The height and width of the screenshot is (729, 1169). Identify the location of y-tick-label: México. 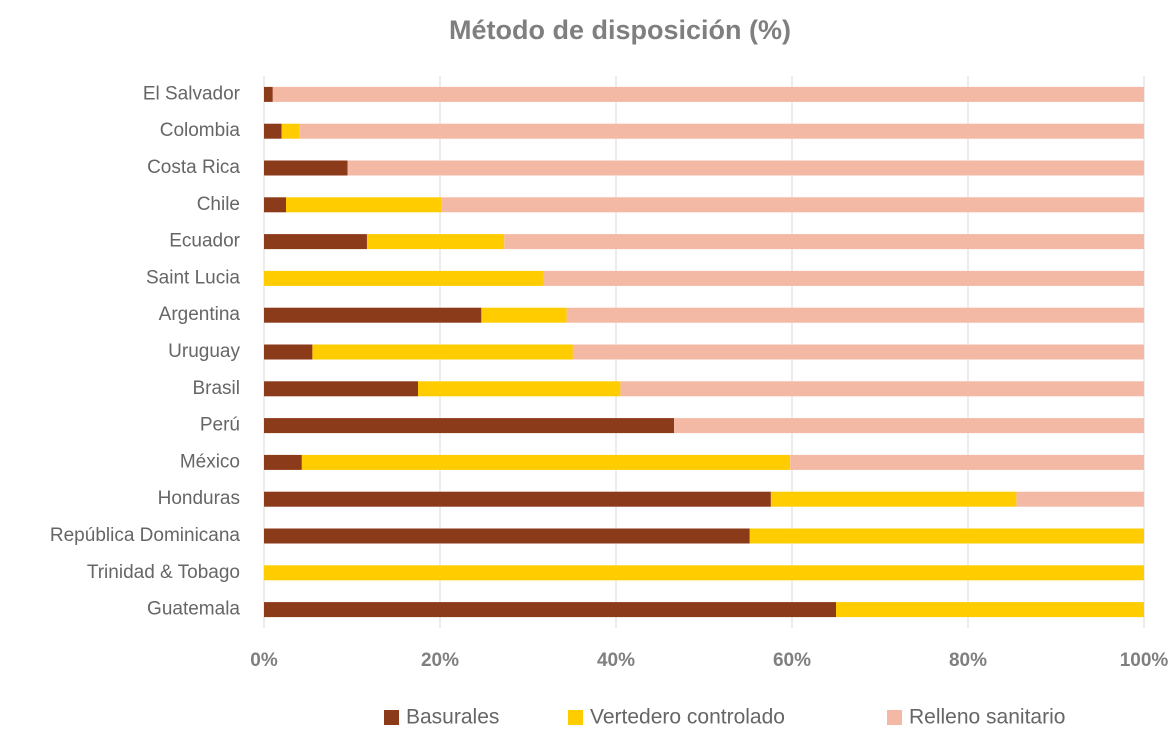
(210, 461).